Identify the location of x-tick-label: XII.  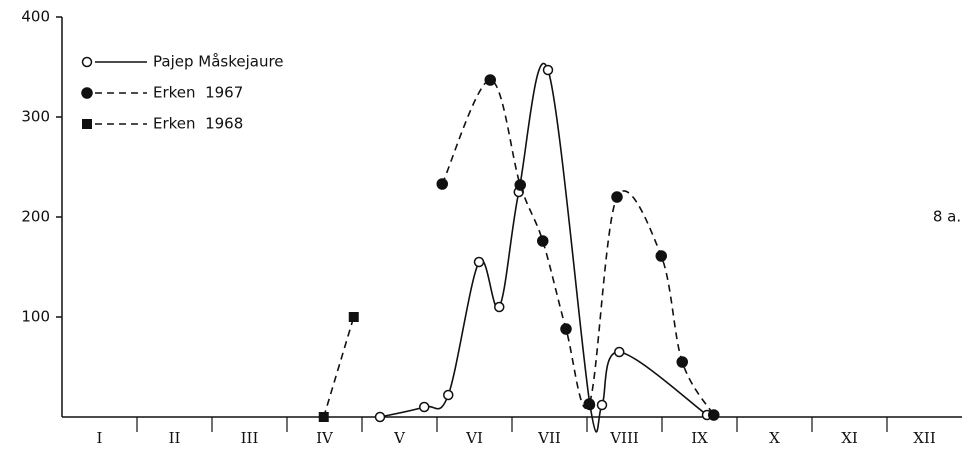
(924, 438).